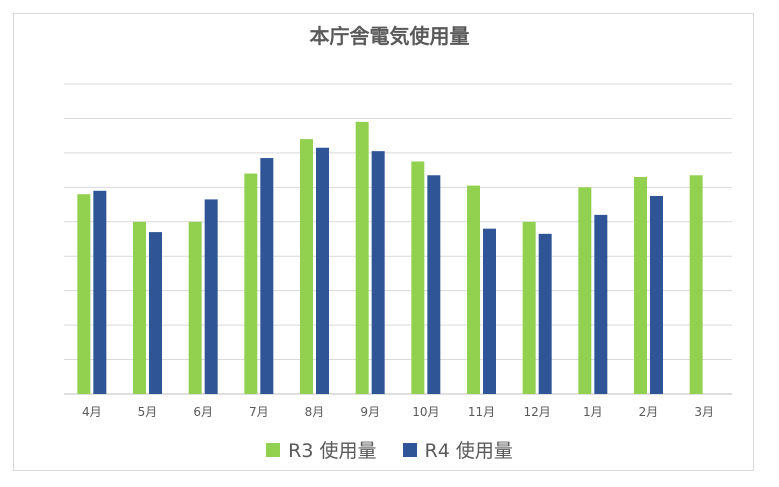 Image resolution: width=779 pixels, height=487 pixels. I want to click on legend-label-r4: R4 使用量, so click(468, 451).